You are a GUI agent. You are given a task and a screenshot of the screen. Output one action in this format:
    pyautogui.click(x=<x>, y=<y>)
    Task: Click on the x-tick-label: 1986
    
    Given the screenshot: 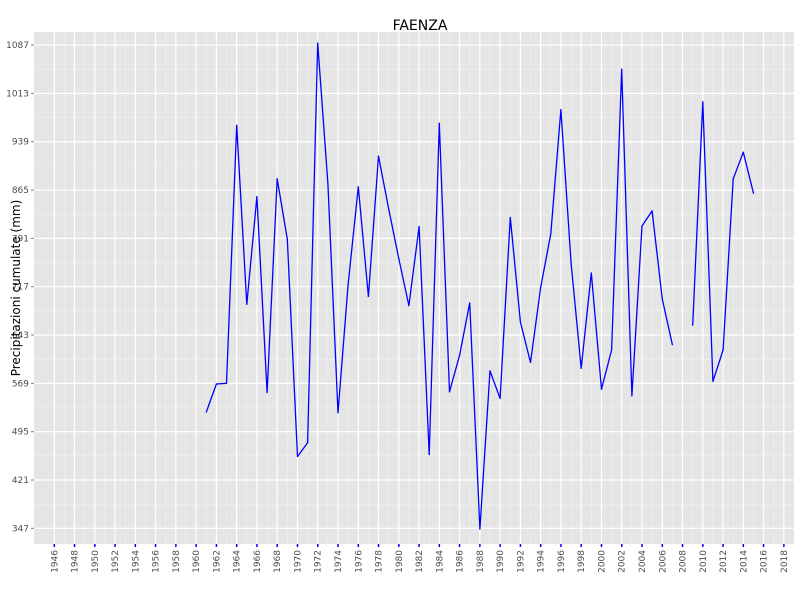 What is the action you would take?
    pyautogui.click(x=461, y=561)
    